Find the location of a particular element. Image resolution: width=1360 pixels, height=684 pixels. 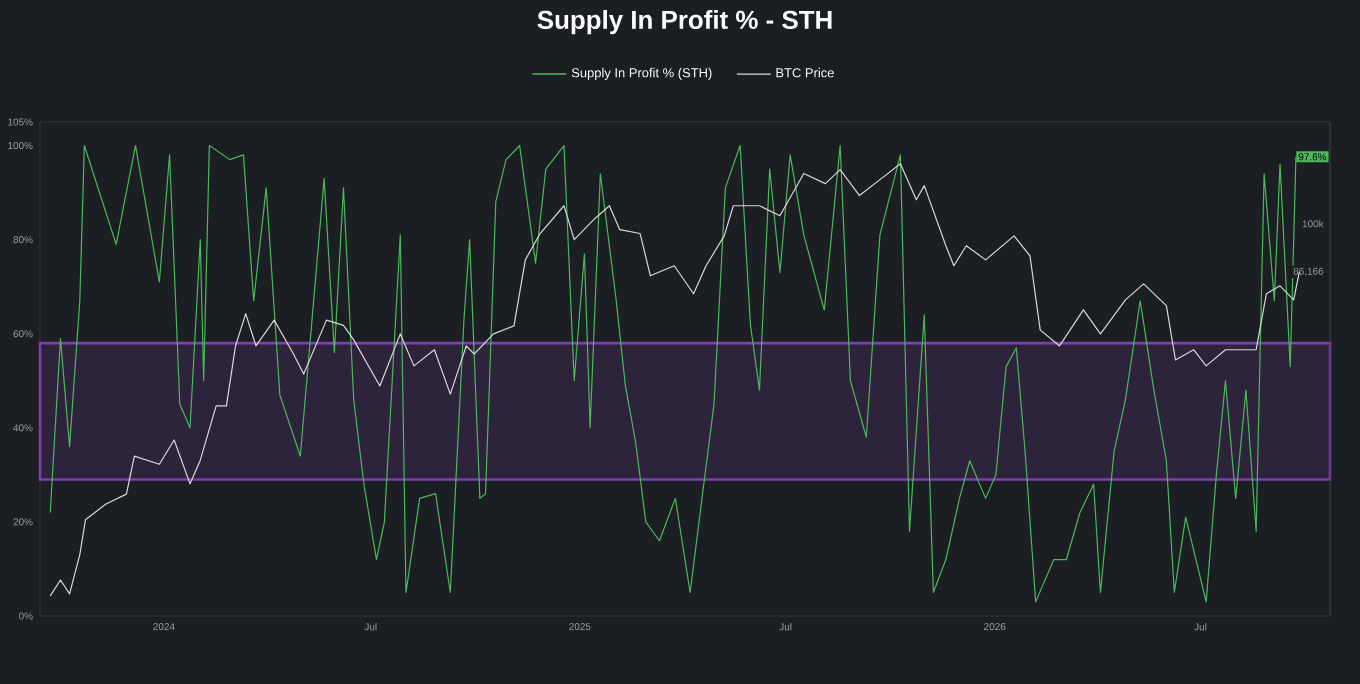

chart-title: Supply In Profit % - STH is located at coordinates (684, 22).